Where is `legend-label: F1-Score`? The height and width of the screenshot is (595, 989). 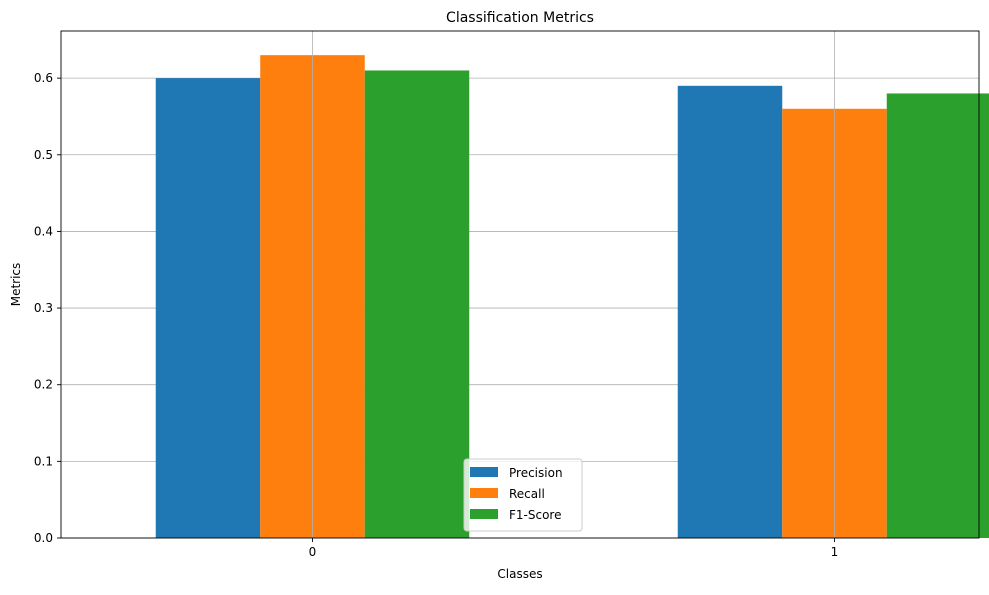 legend-label: F1-Score is located at coordinates (535, 515).